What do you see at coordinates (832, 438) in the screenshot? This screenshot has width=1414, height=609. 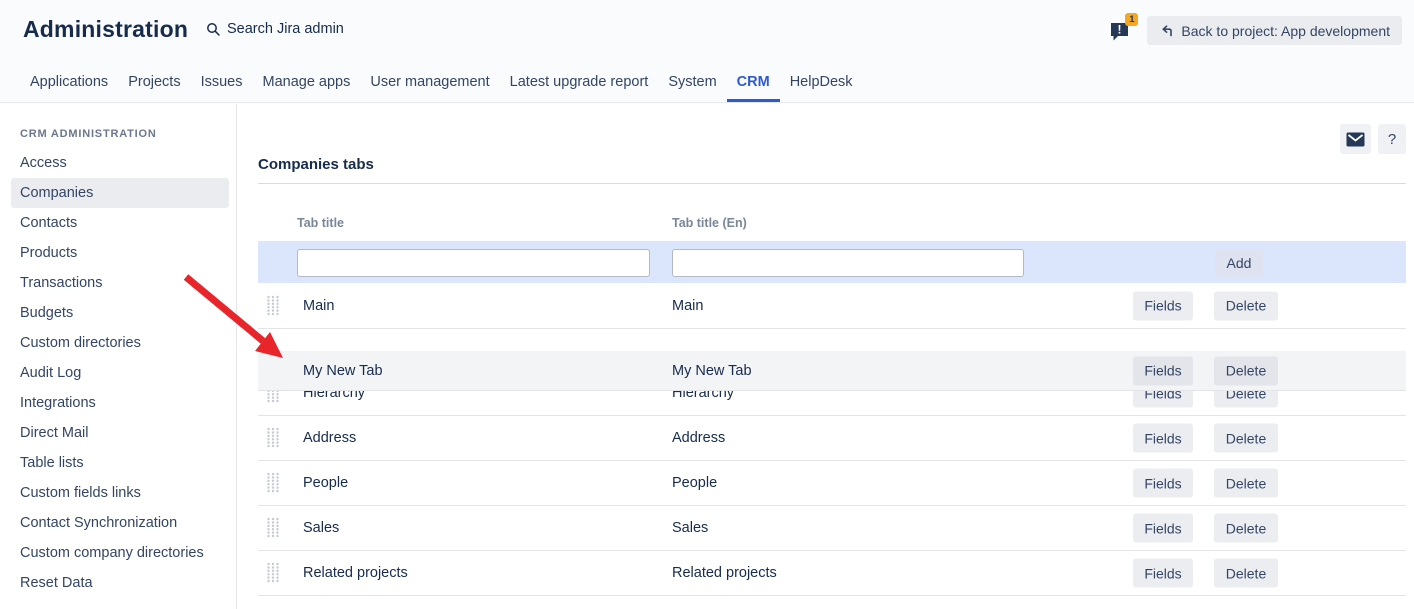 I see `table-row-address: Address Address Fields Delete` at bounding box center [832, 438].